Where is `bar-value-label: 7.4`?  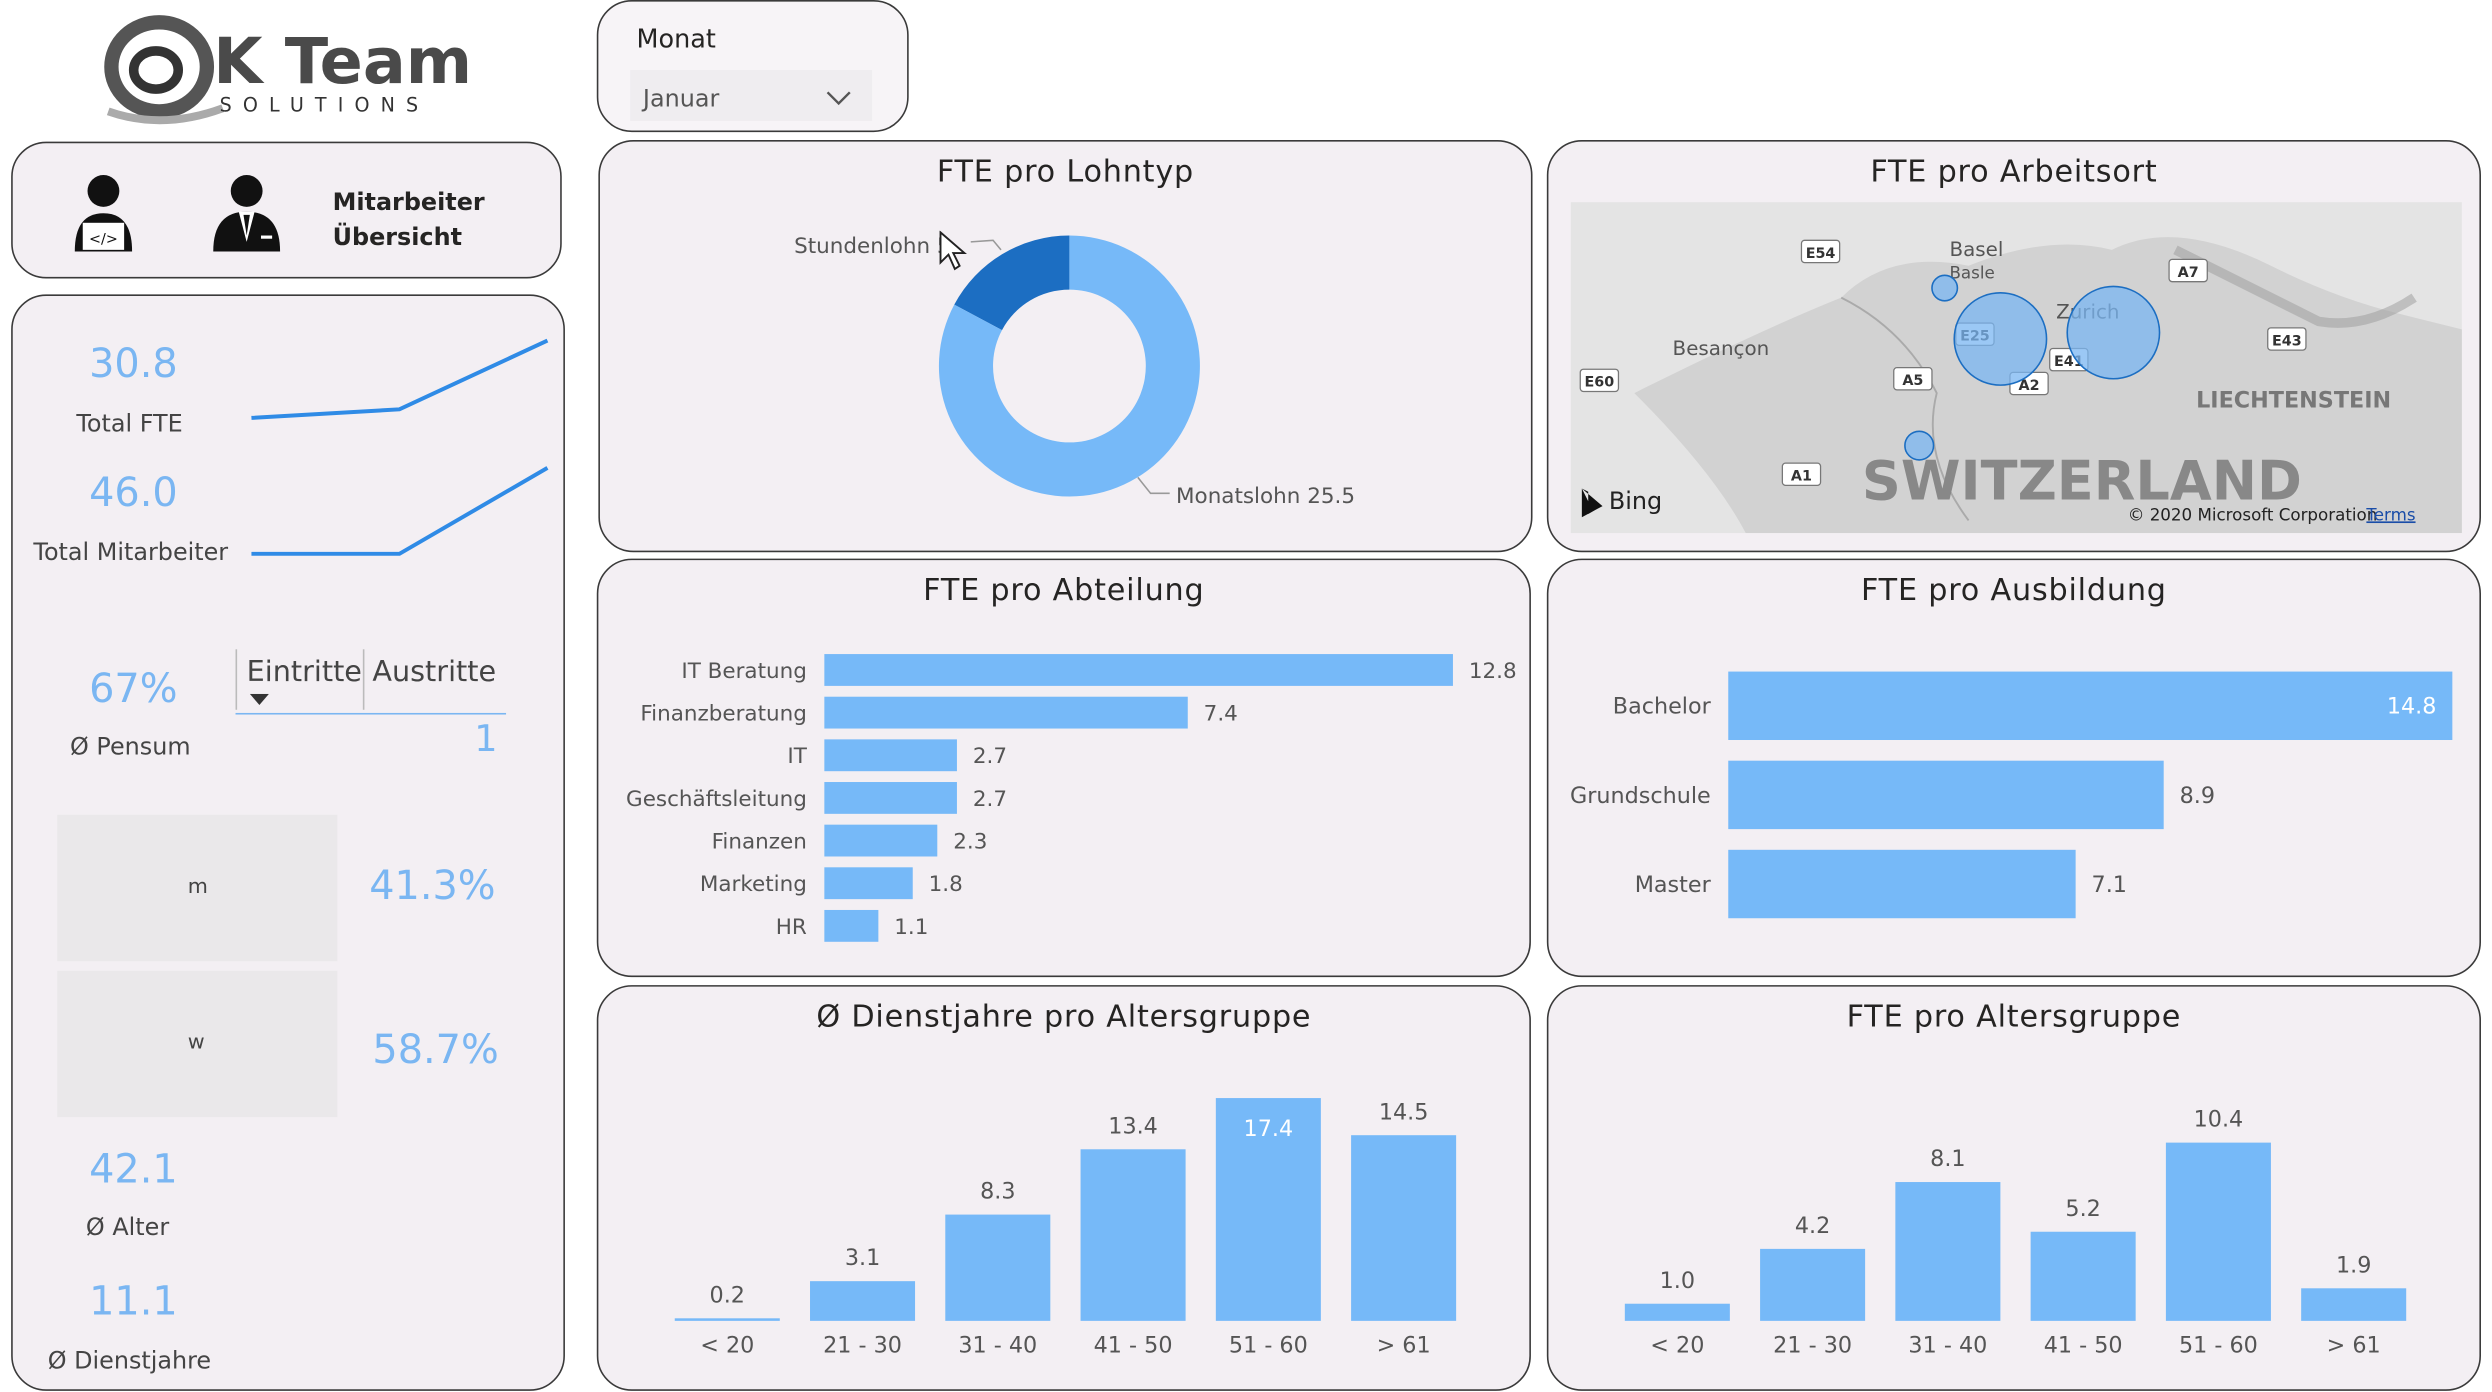 bar-value-label: 7.4 is located at coordinates (1221, 714).